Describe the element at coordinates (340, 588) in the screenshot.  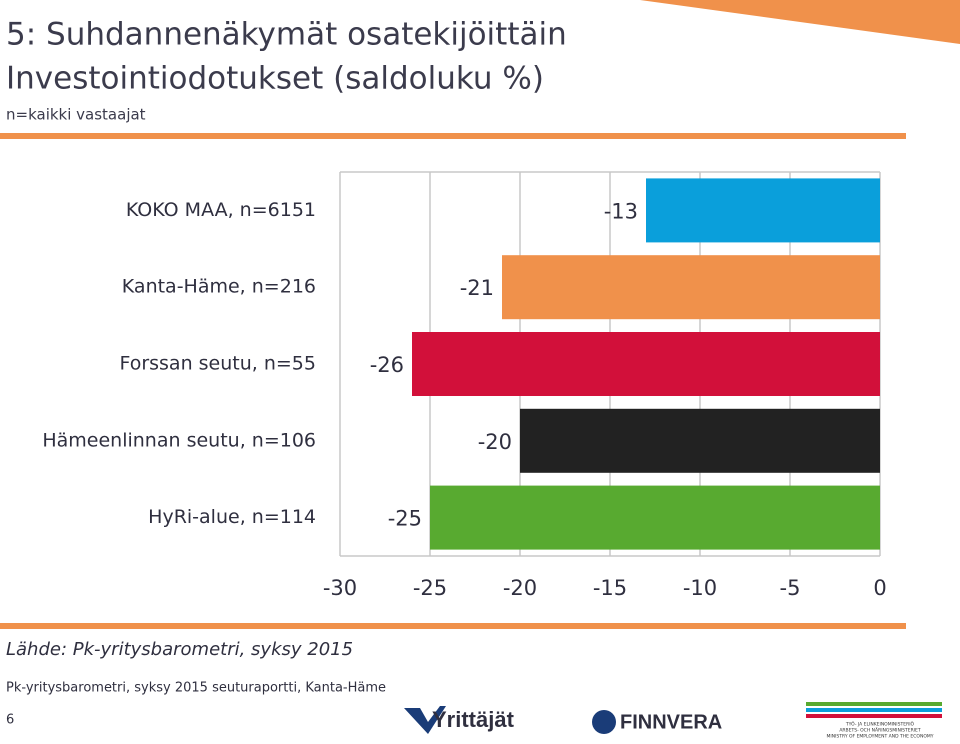
I see `x-tick-label: -30` at that location.